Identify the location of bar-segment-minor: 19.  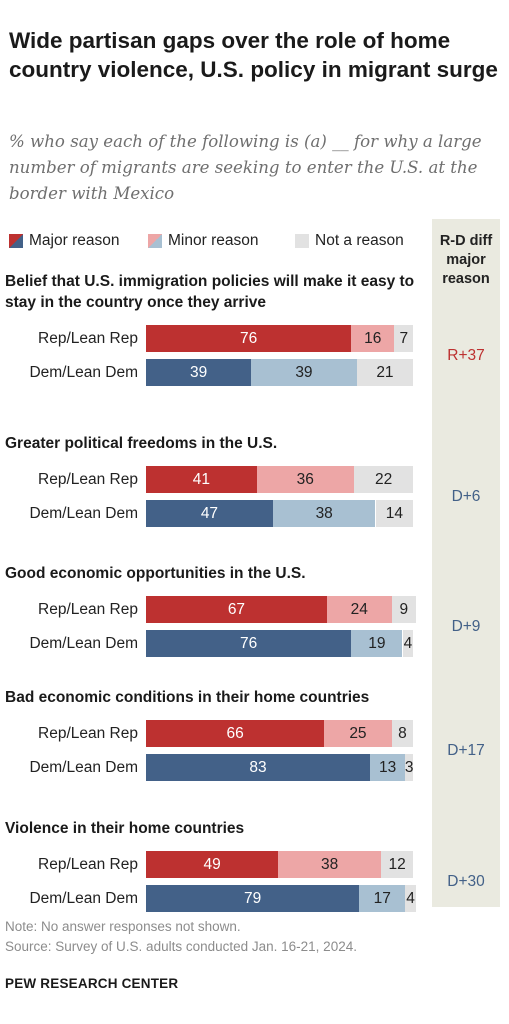
(377, 643).